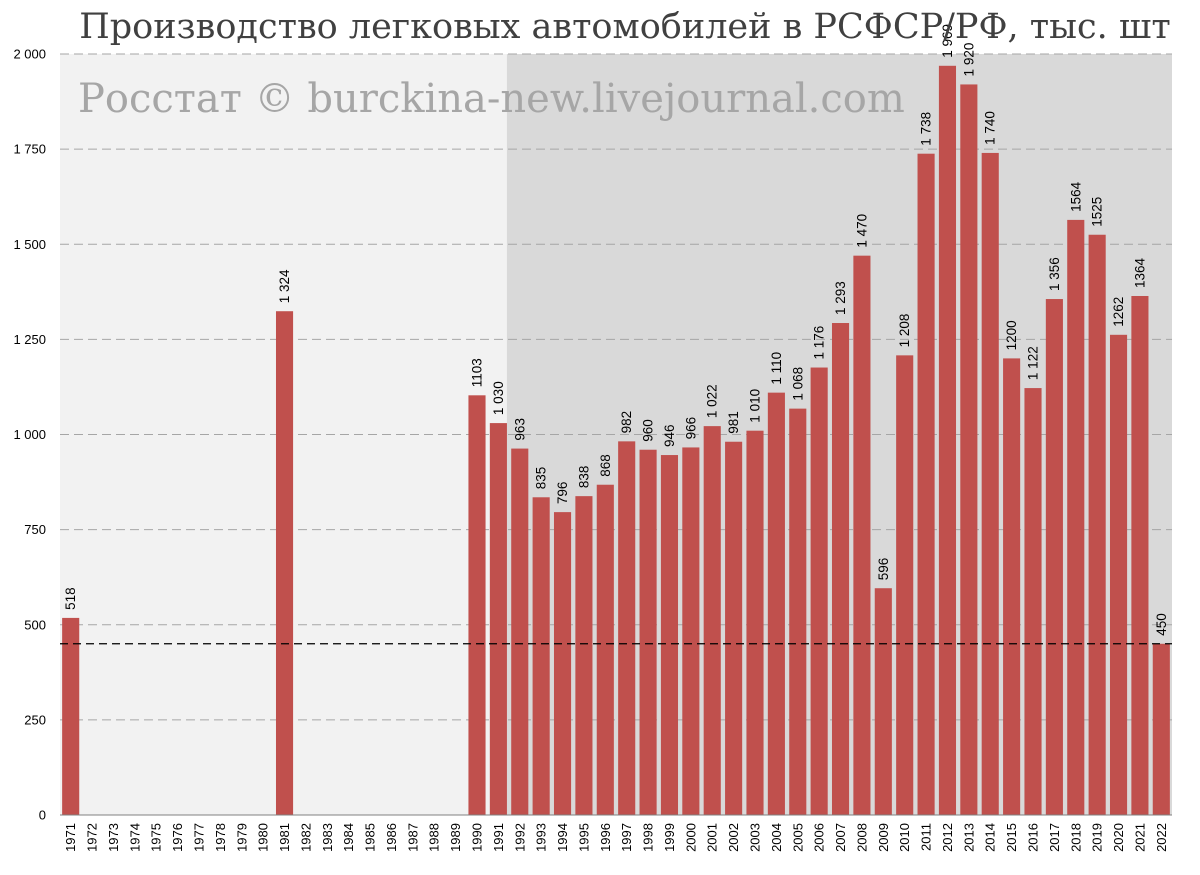 The height and width of the screenshot is (875, 1200). I want to click on x-tick-label-1995: 1995, so click(583, 837).